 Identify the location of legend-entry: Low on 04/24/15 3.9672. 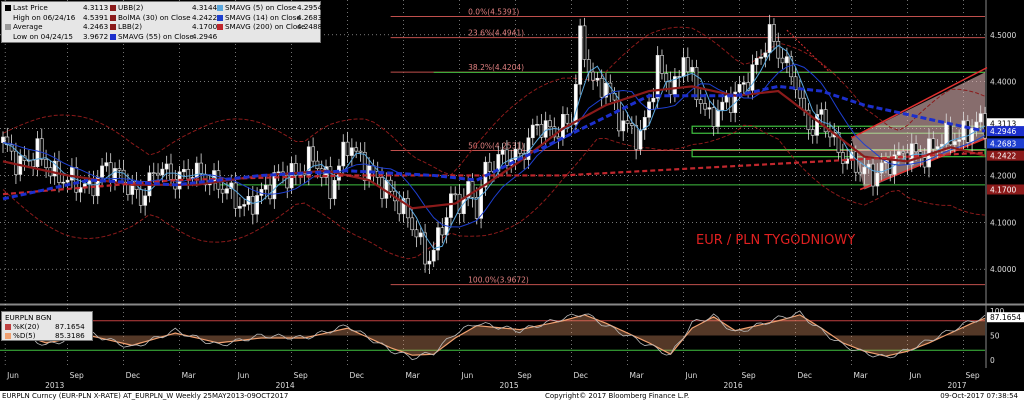
(56, 36).